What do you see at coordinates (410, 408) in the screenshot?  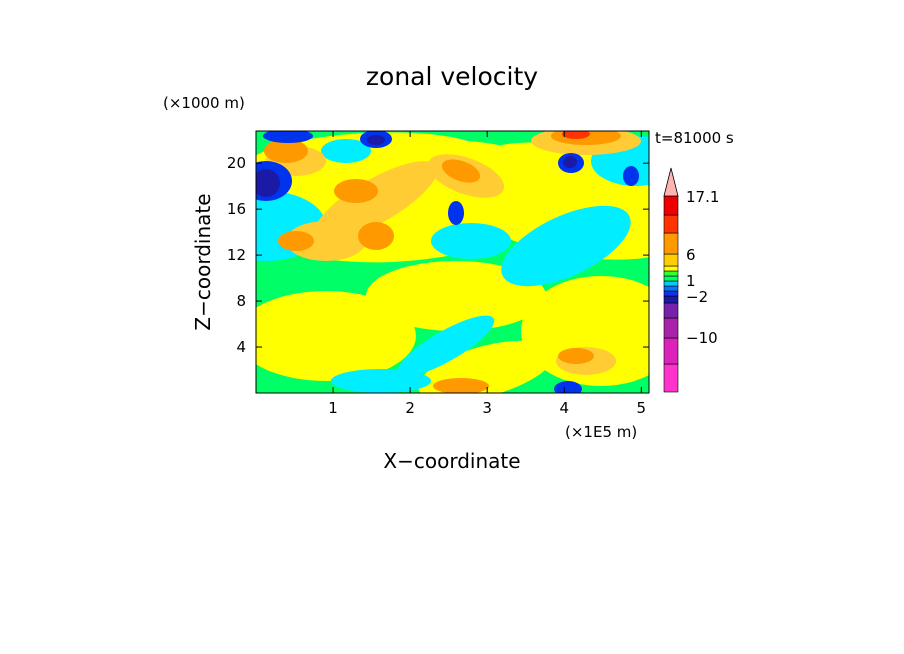 I see `x-tick-label: 2` at bounding box center [410, 408].